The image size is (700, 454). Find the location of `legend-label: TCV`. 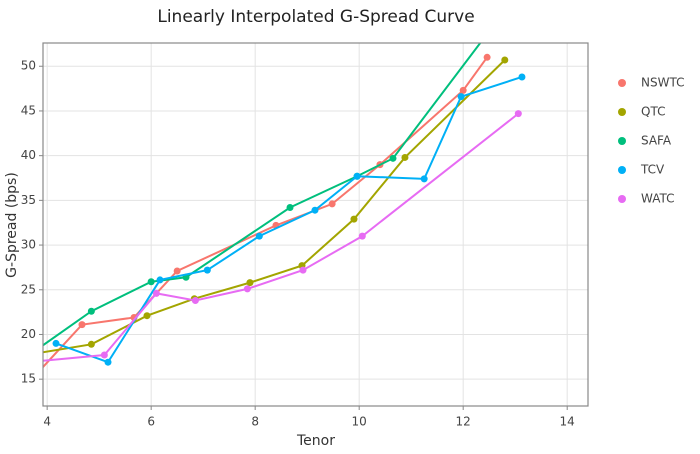

legend-label: TCV is located at coordinates (652, 170).